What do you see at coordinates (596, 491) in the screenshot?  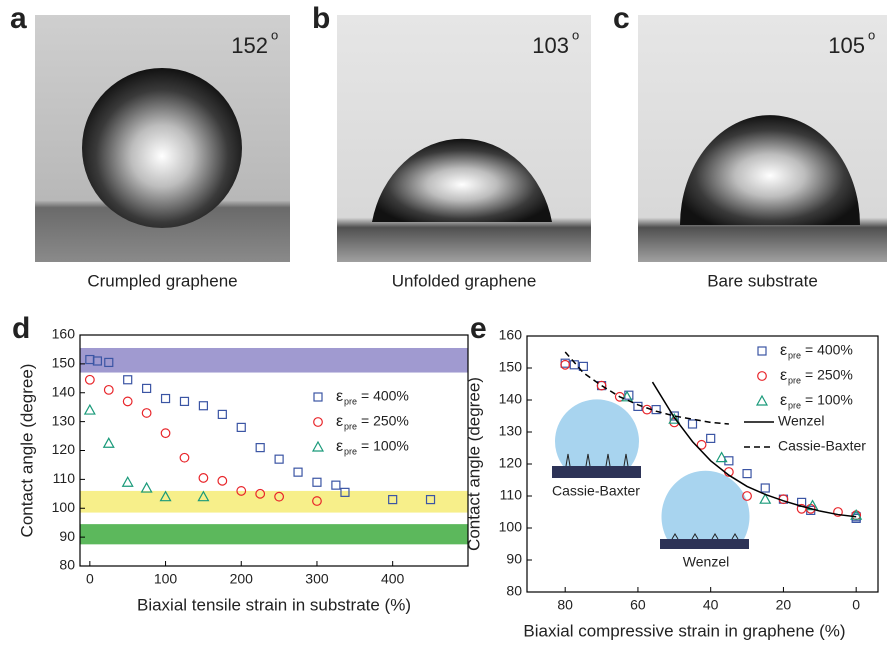 I see `inset-label: Cassie-Baxter` at bounding box center [596, 491].